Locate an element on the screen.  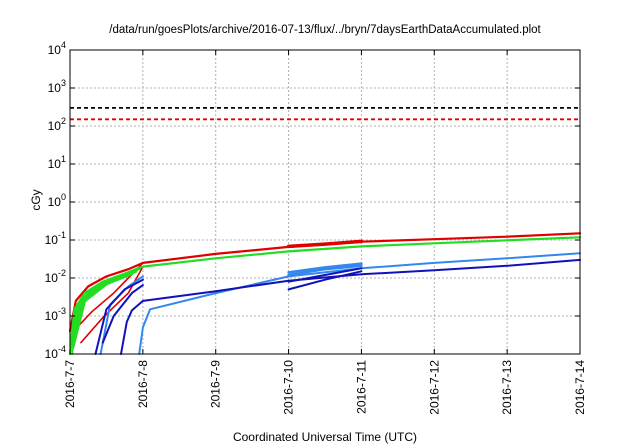
x-tick-label: 2016-7-11 is located at coordinates (361, 387).